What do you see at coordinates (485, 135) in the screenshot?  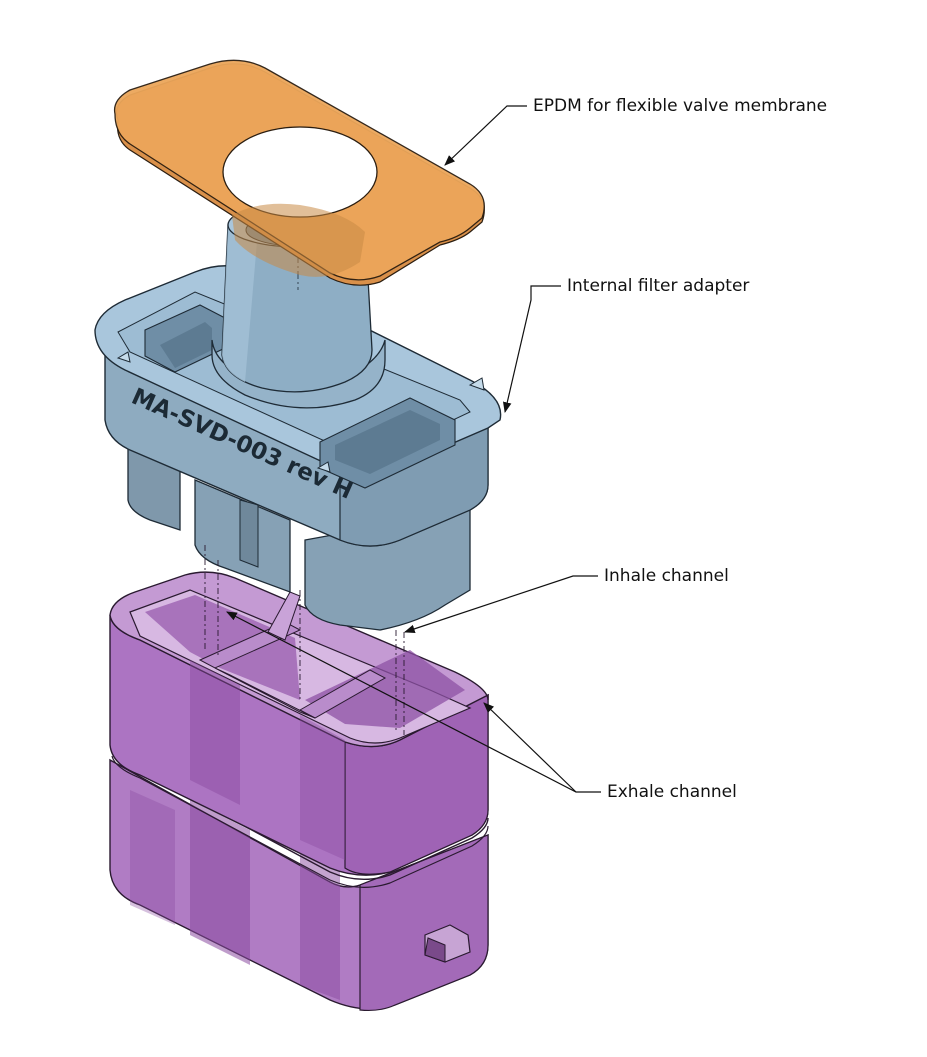 I see `leader-epdm` at bounding box center [485, 135].